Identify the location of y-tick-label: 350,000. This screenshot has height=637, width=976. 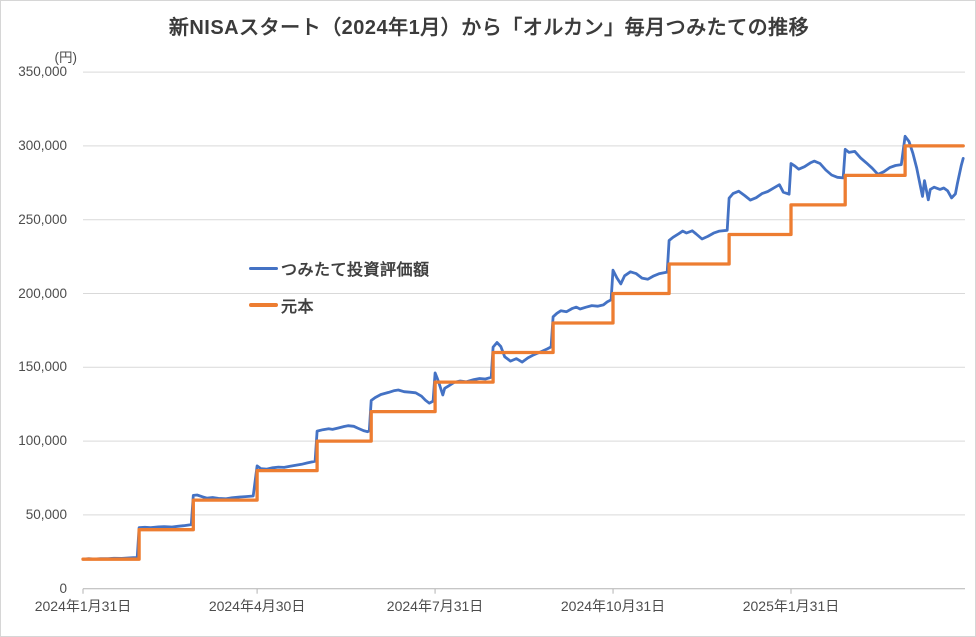
(42, 72).